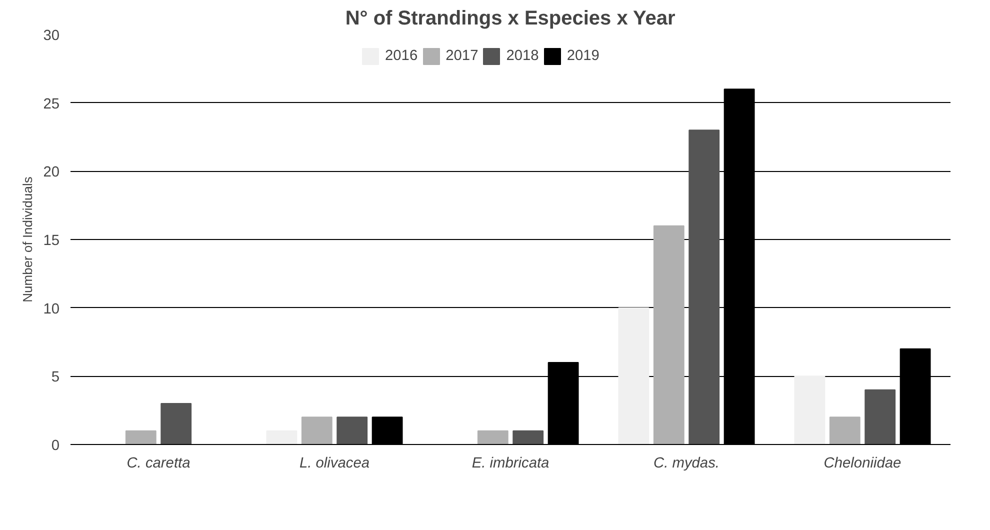  I want to click on y-tick-label: 0, so click(55, 446).